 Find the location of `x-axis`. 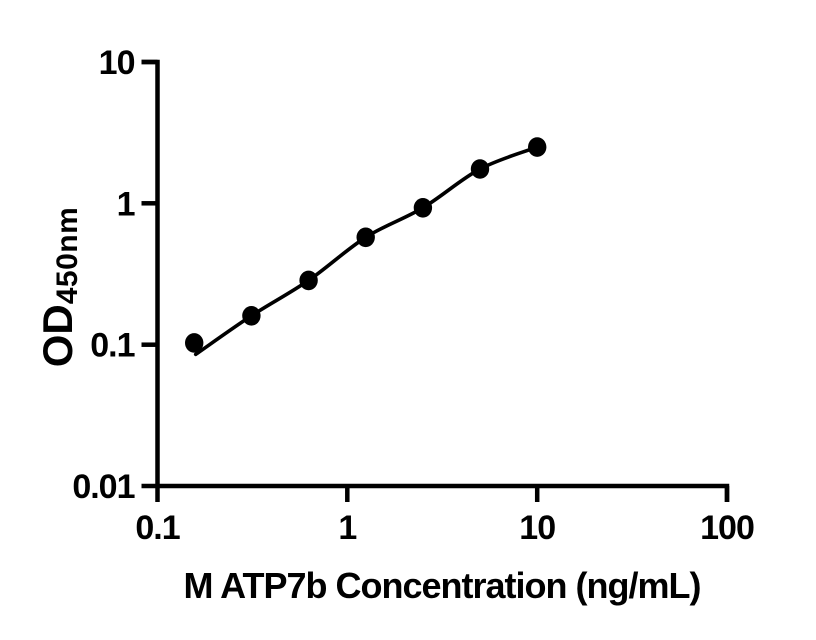

x-axis is located at coordinates (443, 492).